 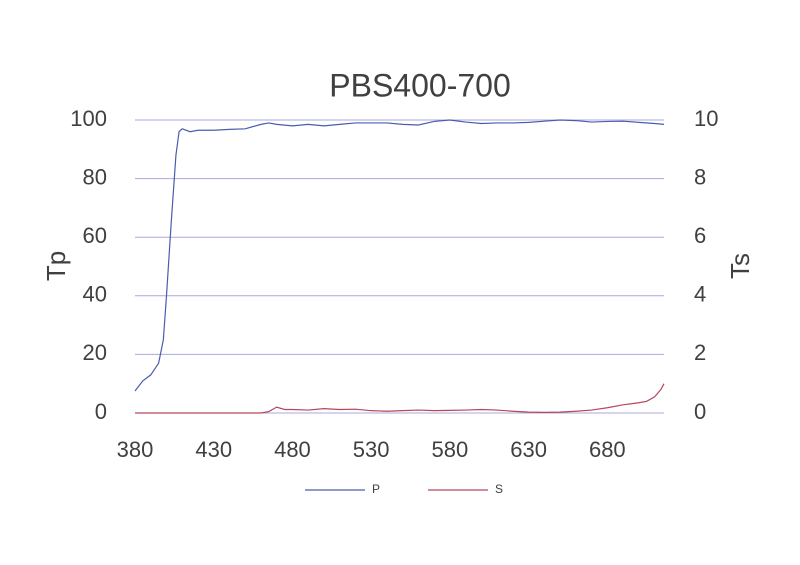 What do you see at coordinates (95, 235) in the screenshot?
I see `y-tick-label: 60` at bounding box center [95, 235].